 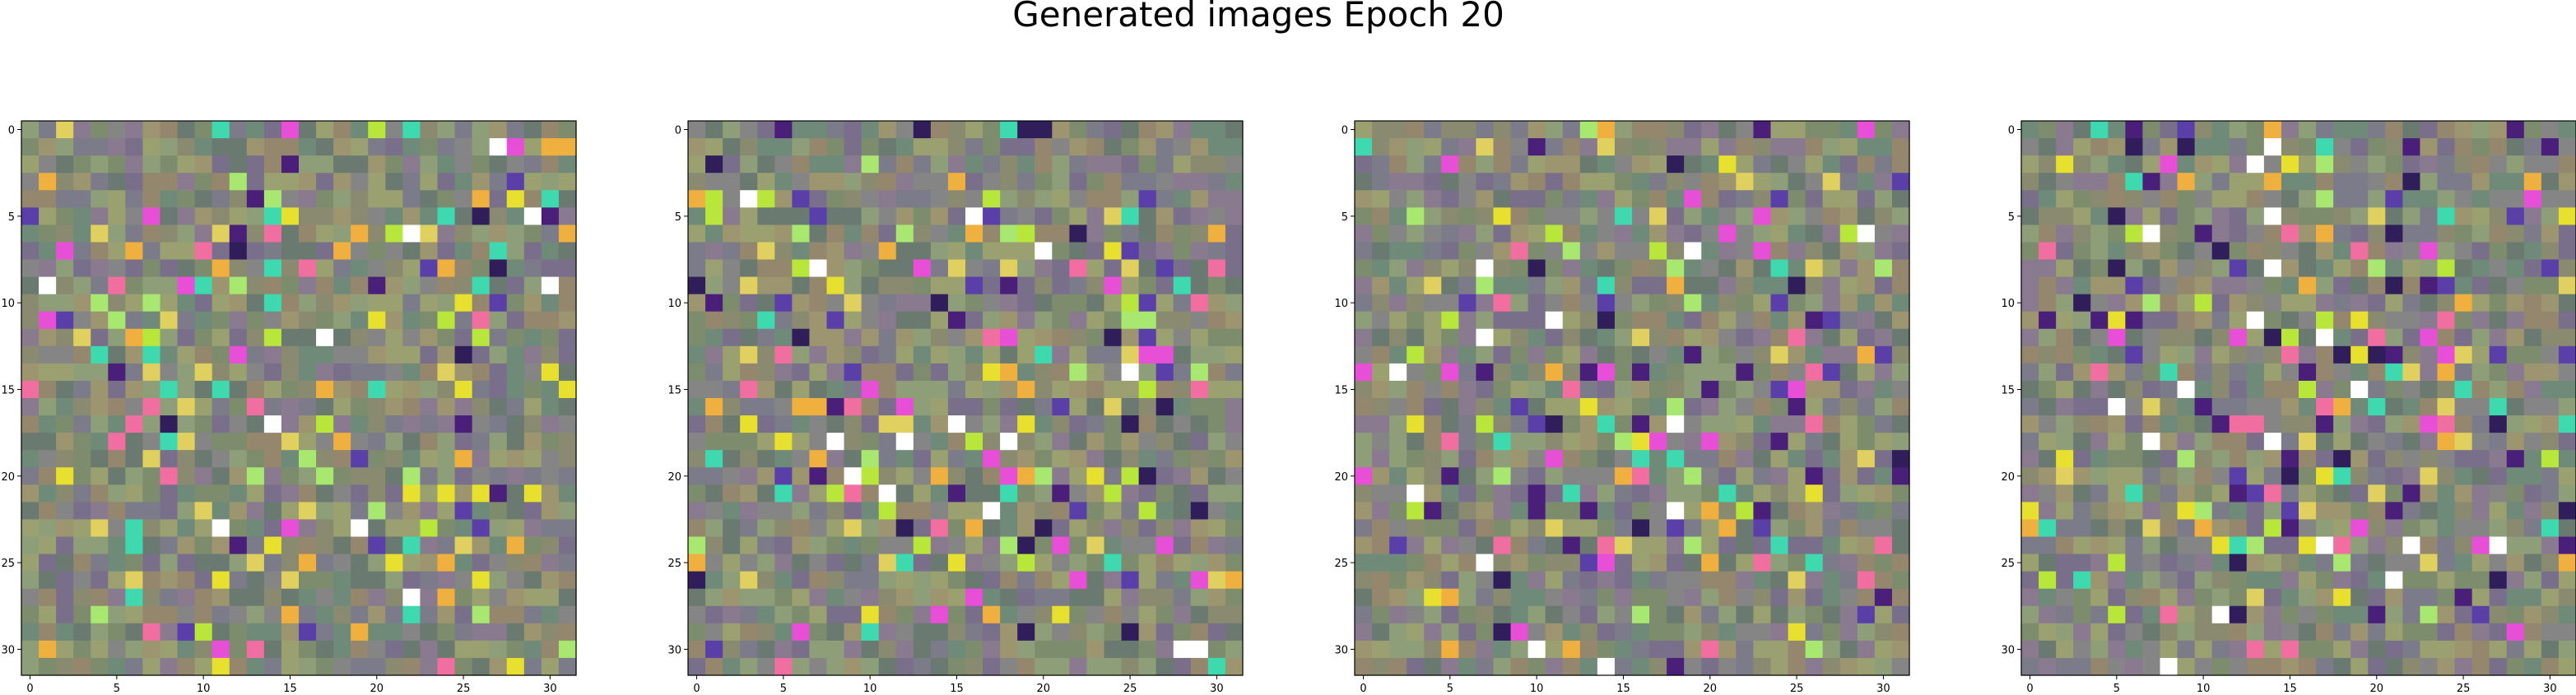 What do you see at coordinates (8, 477) in the screenshot?
I see `y-tick-label: 20` at bounding box center [8, 477].